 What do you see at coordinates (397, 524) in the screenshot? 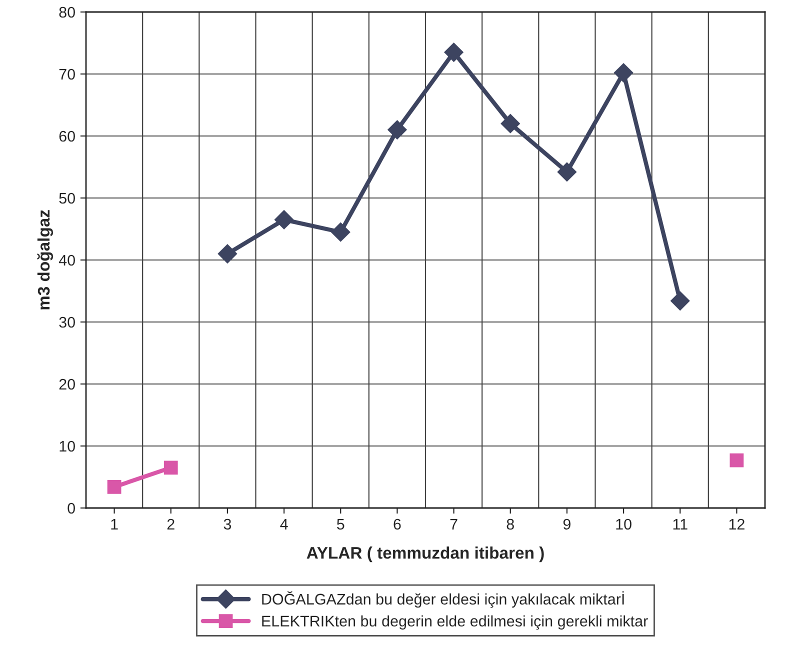
I see `x-tick-label: 6` at bounding box center [397, 524].